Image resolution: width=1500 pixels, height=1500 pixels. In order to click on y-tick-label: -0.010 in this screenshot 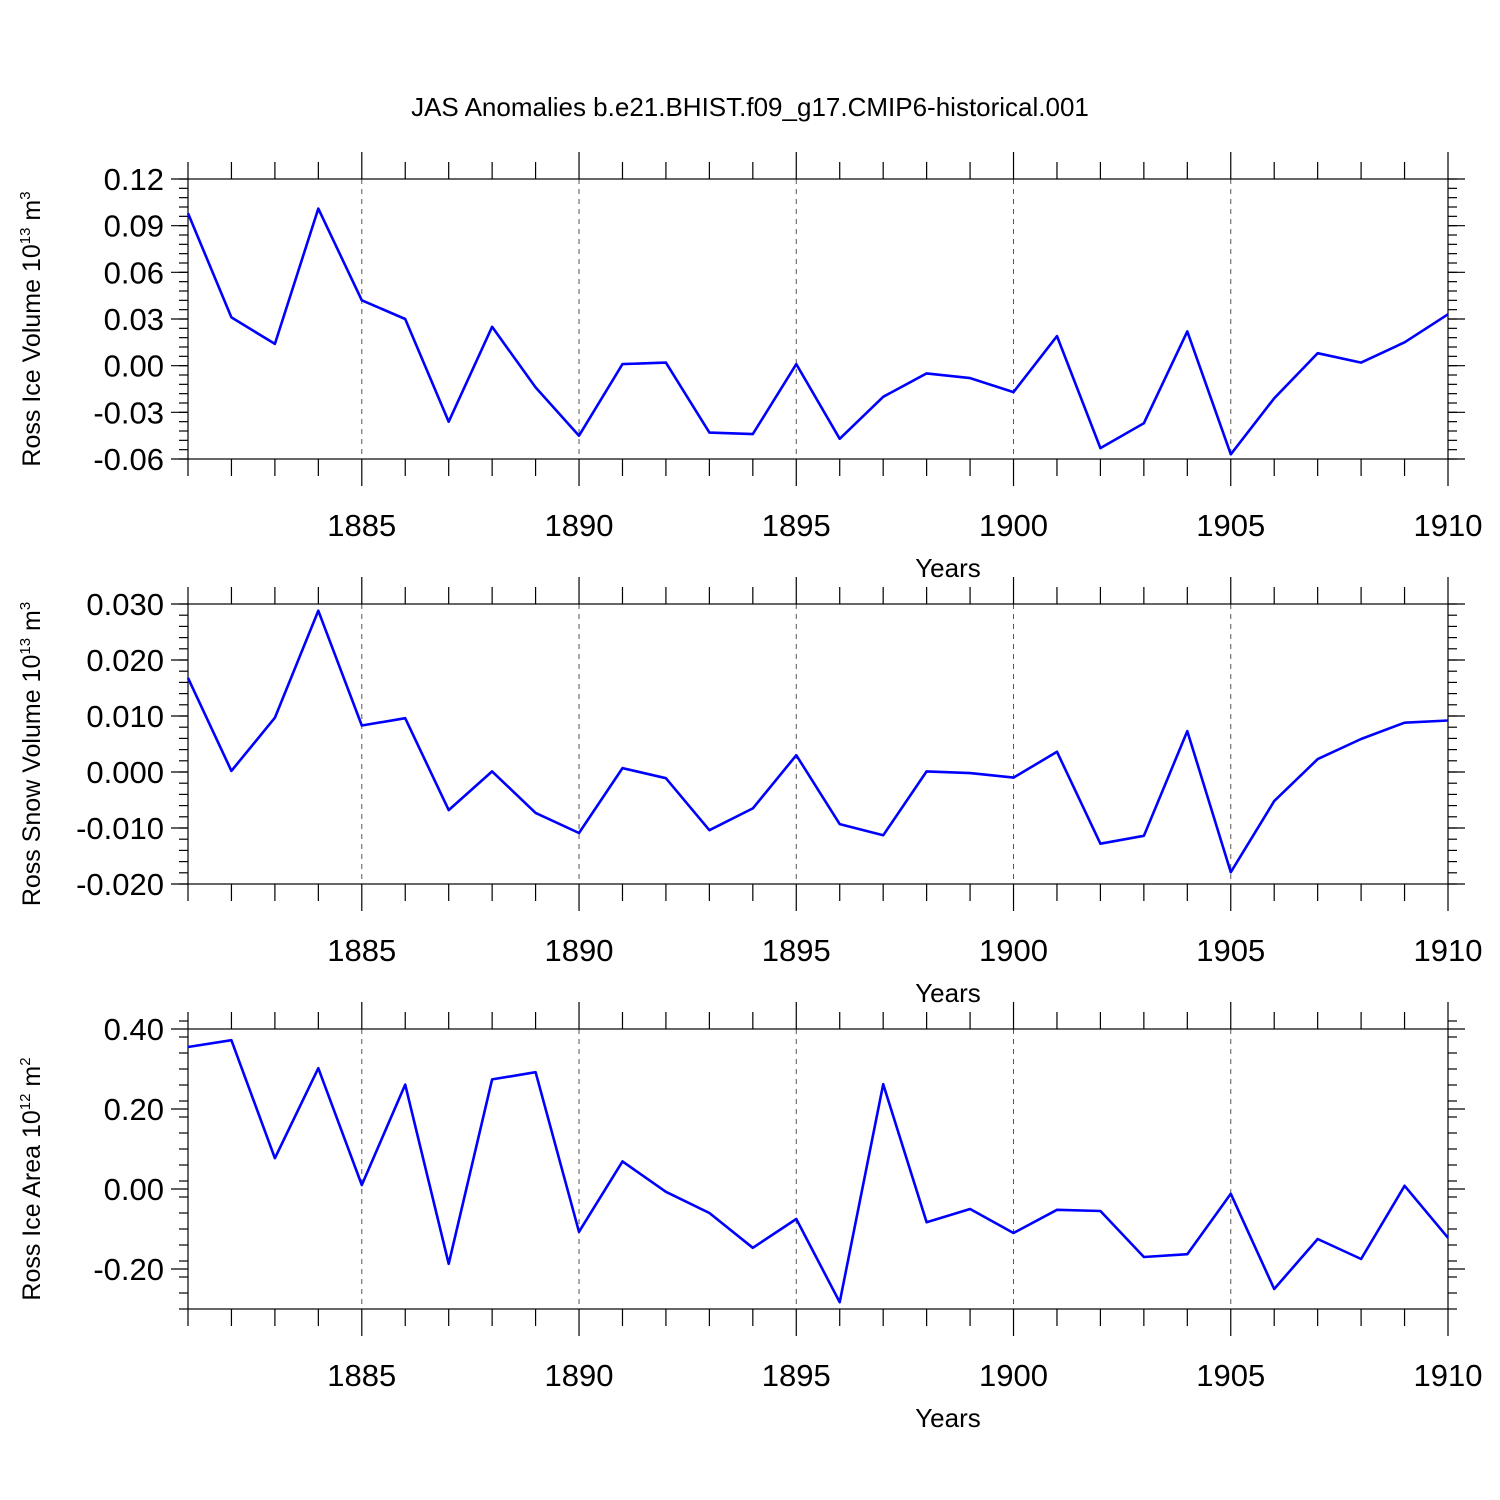, I will do `click(120, 828)`.